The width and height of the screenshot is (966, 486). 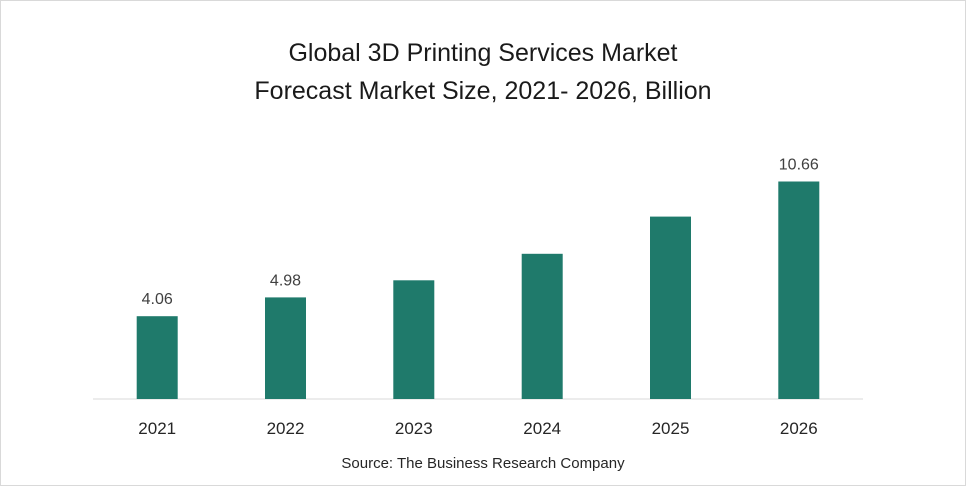 I want to click on x-tick-label-2026: 2026, so click(x=799, y=428).